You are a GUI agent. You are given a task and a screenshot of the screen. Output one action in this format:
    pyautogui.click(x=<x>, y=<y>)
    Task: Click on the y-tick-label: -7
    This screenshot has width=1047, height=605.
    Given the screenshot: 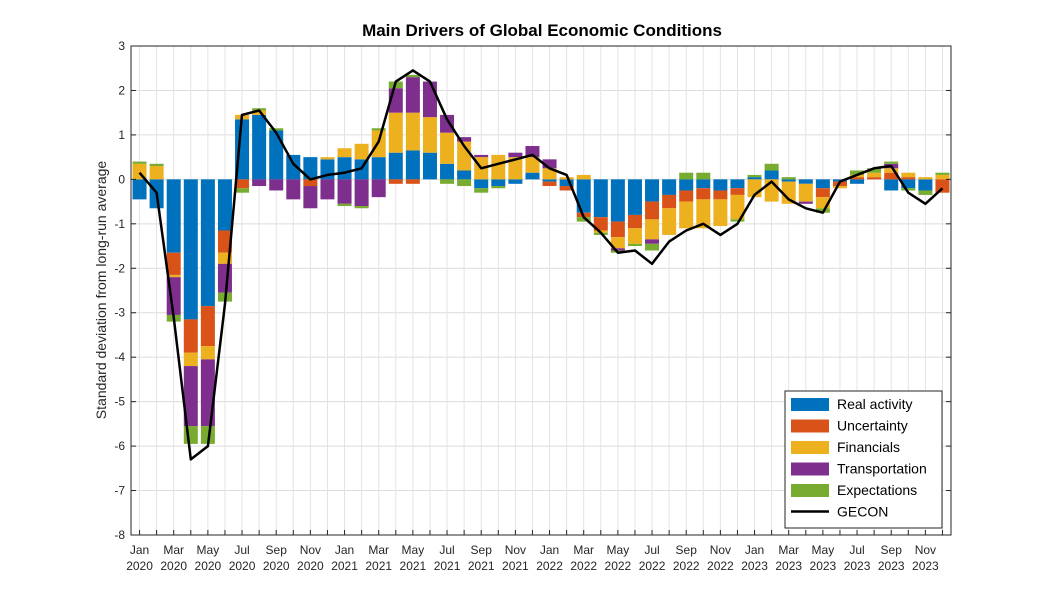 What is the action you would take?
    pyautogui.click(x=119, y=491)
    